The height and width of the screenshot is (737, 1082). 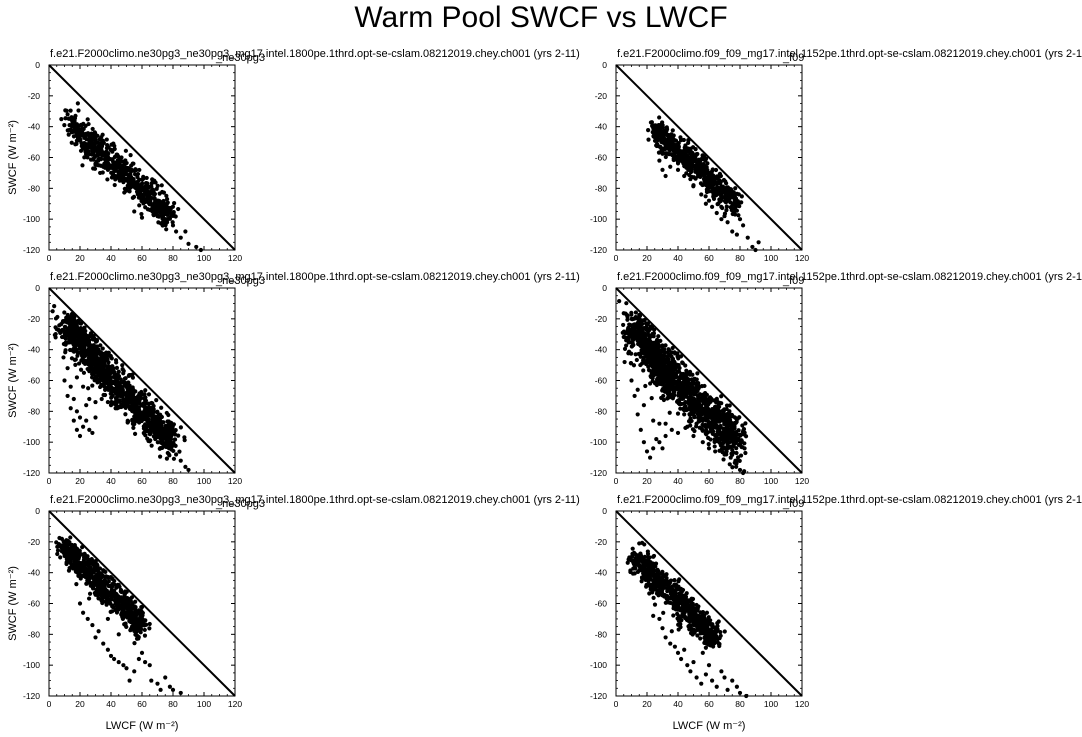 What do you see at coordinates (31, 665) in the screenshot?
I see `y-tick-label: -100` at bounding box center [31, 665].